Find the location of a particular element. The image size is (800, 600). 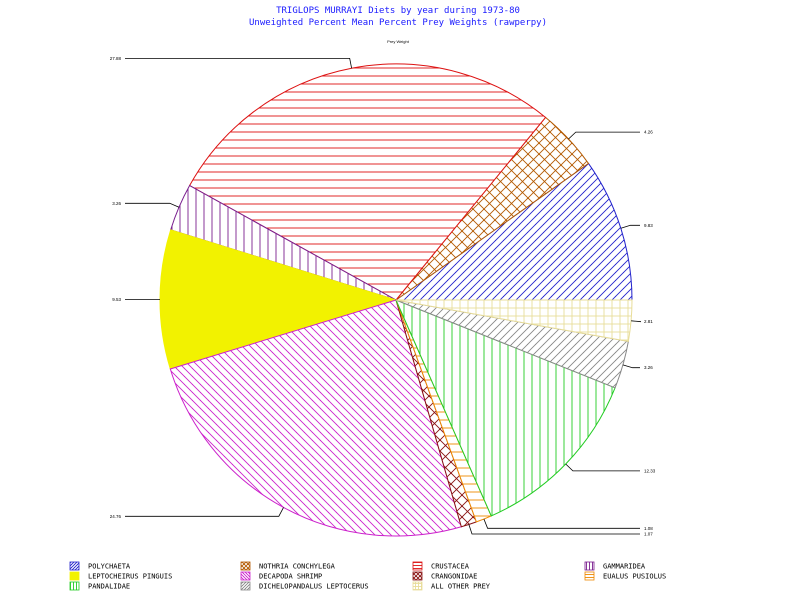

legend-label-eualus-pusiolus: EUALUS PUSIOLUS is located at coordinates (634, 577).